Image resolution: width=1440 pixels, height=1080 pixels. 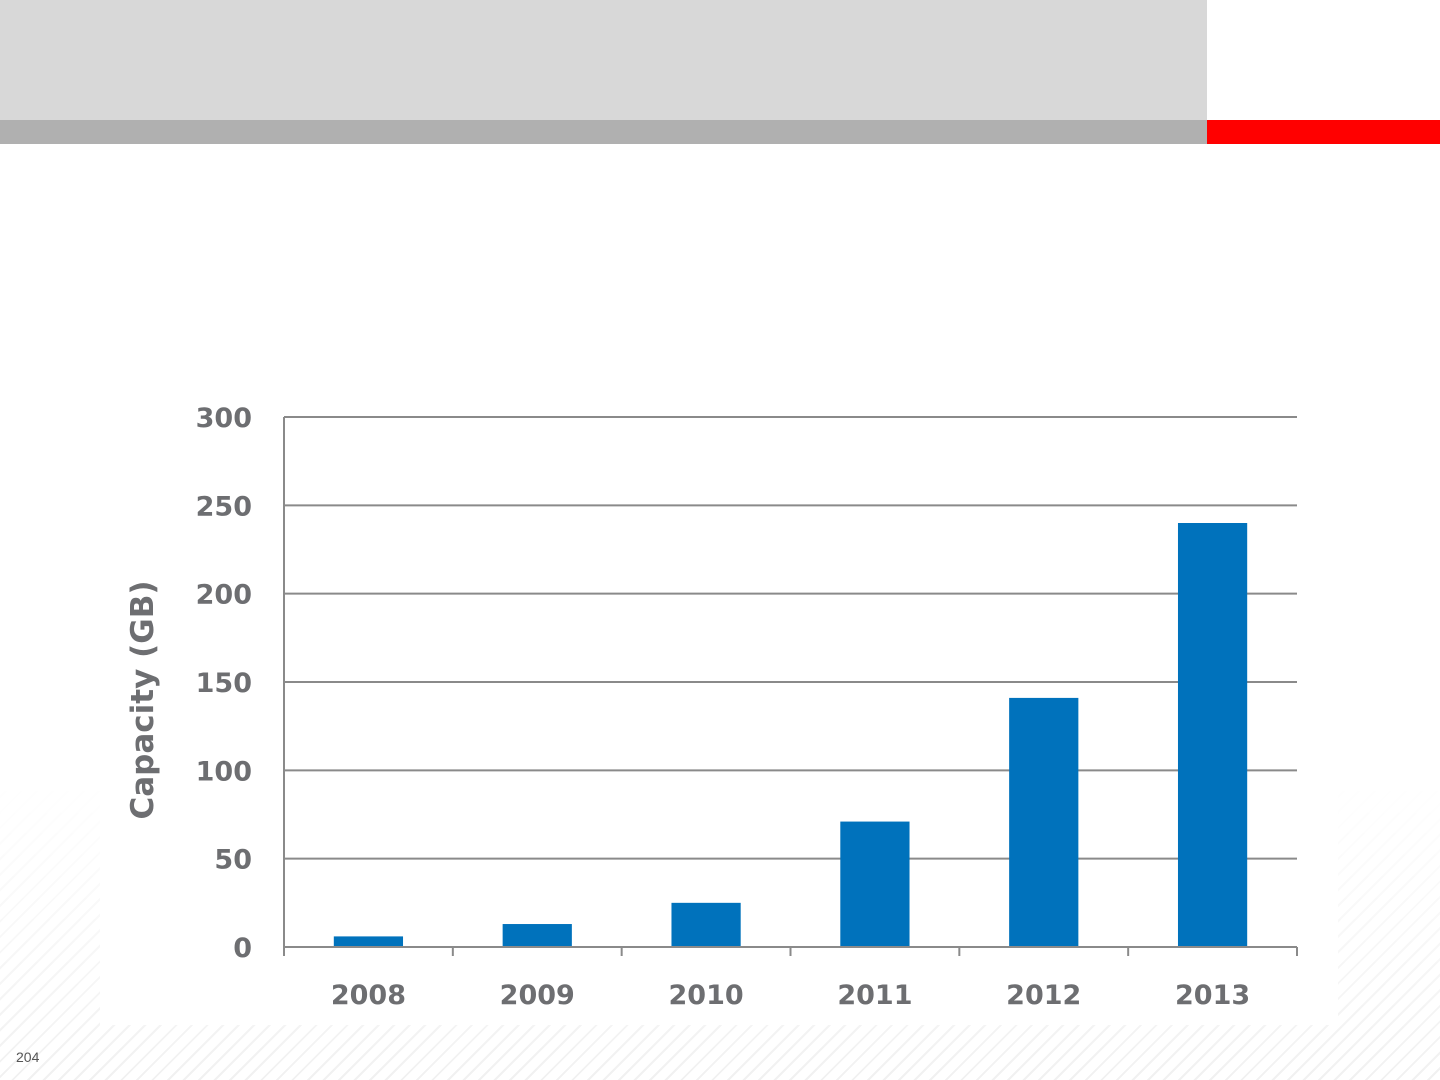 What do you see at coordinates (1043, 995) in the screenshot?
I see `x-tick-label: 2012` at bounding box center [1043, 995].